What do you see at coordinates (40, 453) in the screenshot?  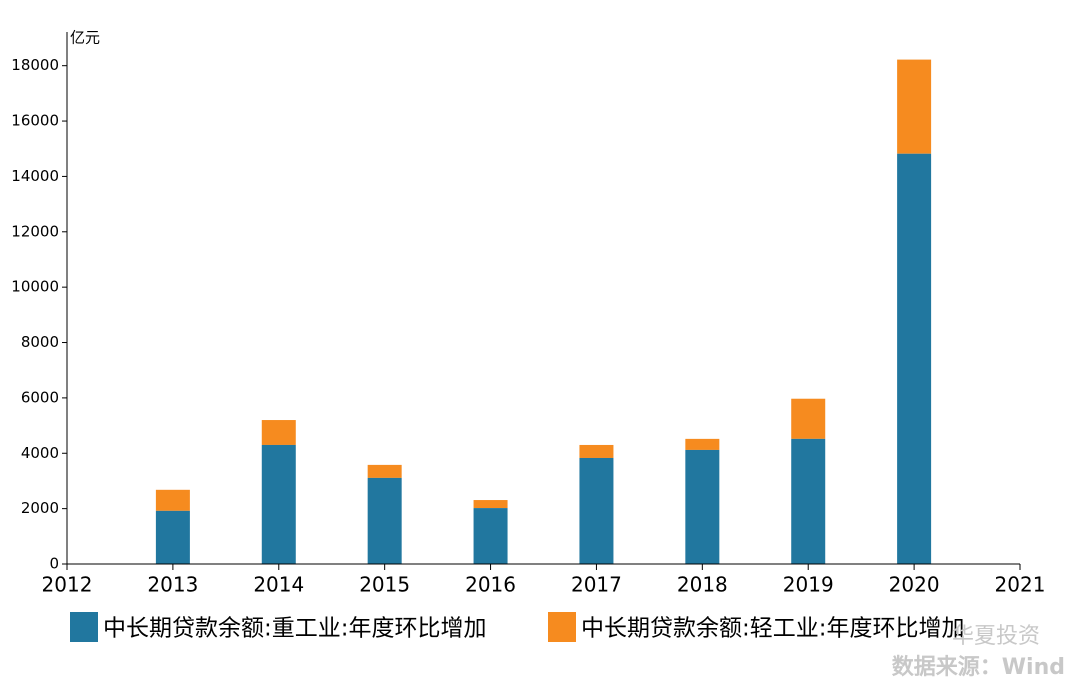 I see `y-tick-label: 4000` at bounding box center [40, 453].